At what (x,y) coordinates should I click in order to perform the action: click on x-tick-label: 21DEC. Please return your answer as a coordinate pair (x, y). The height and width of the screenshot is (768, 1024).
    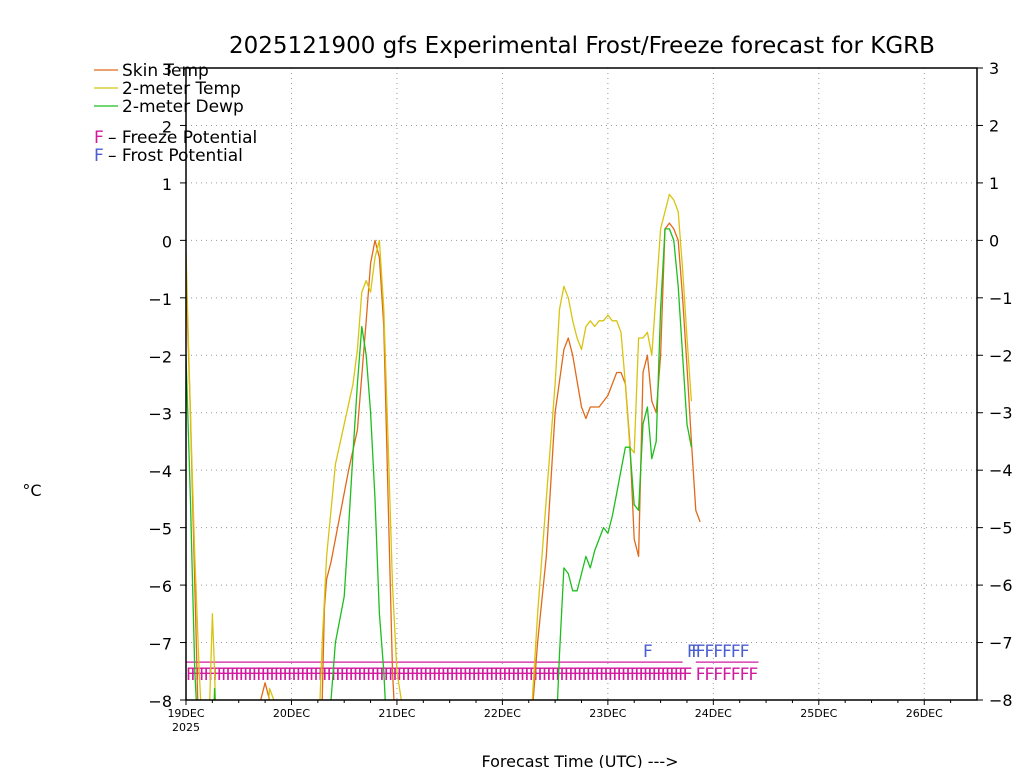
    Looking at the image, I should click on (396, 713).